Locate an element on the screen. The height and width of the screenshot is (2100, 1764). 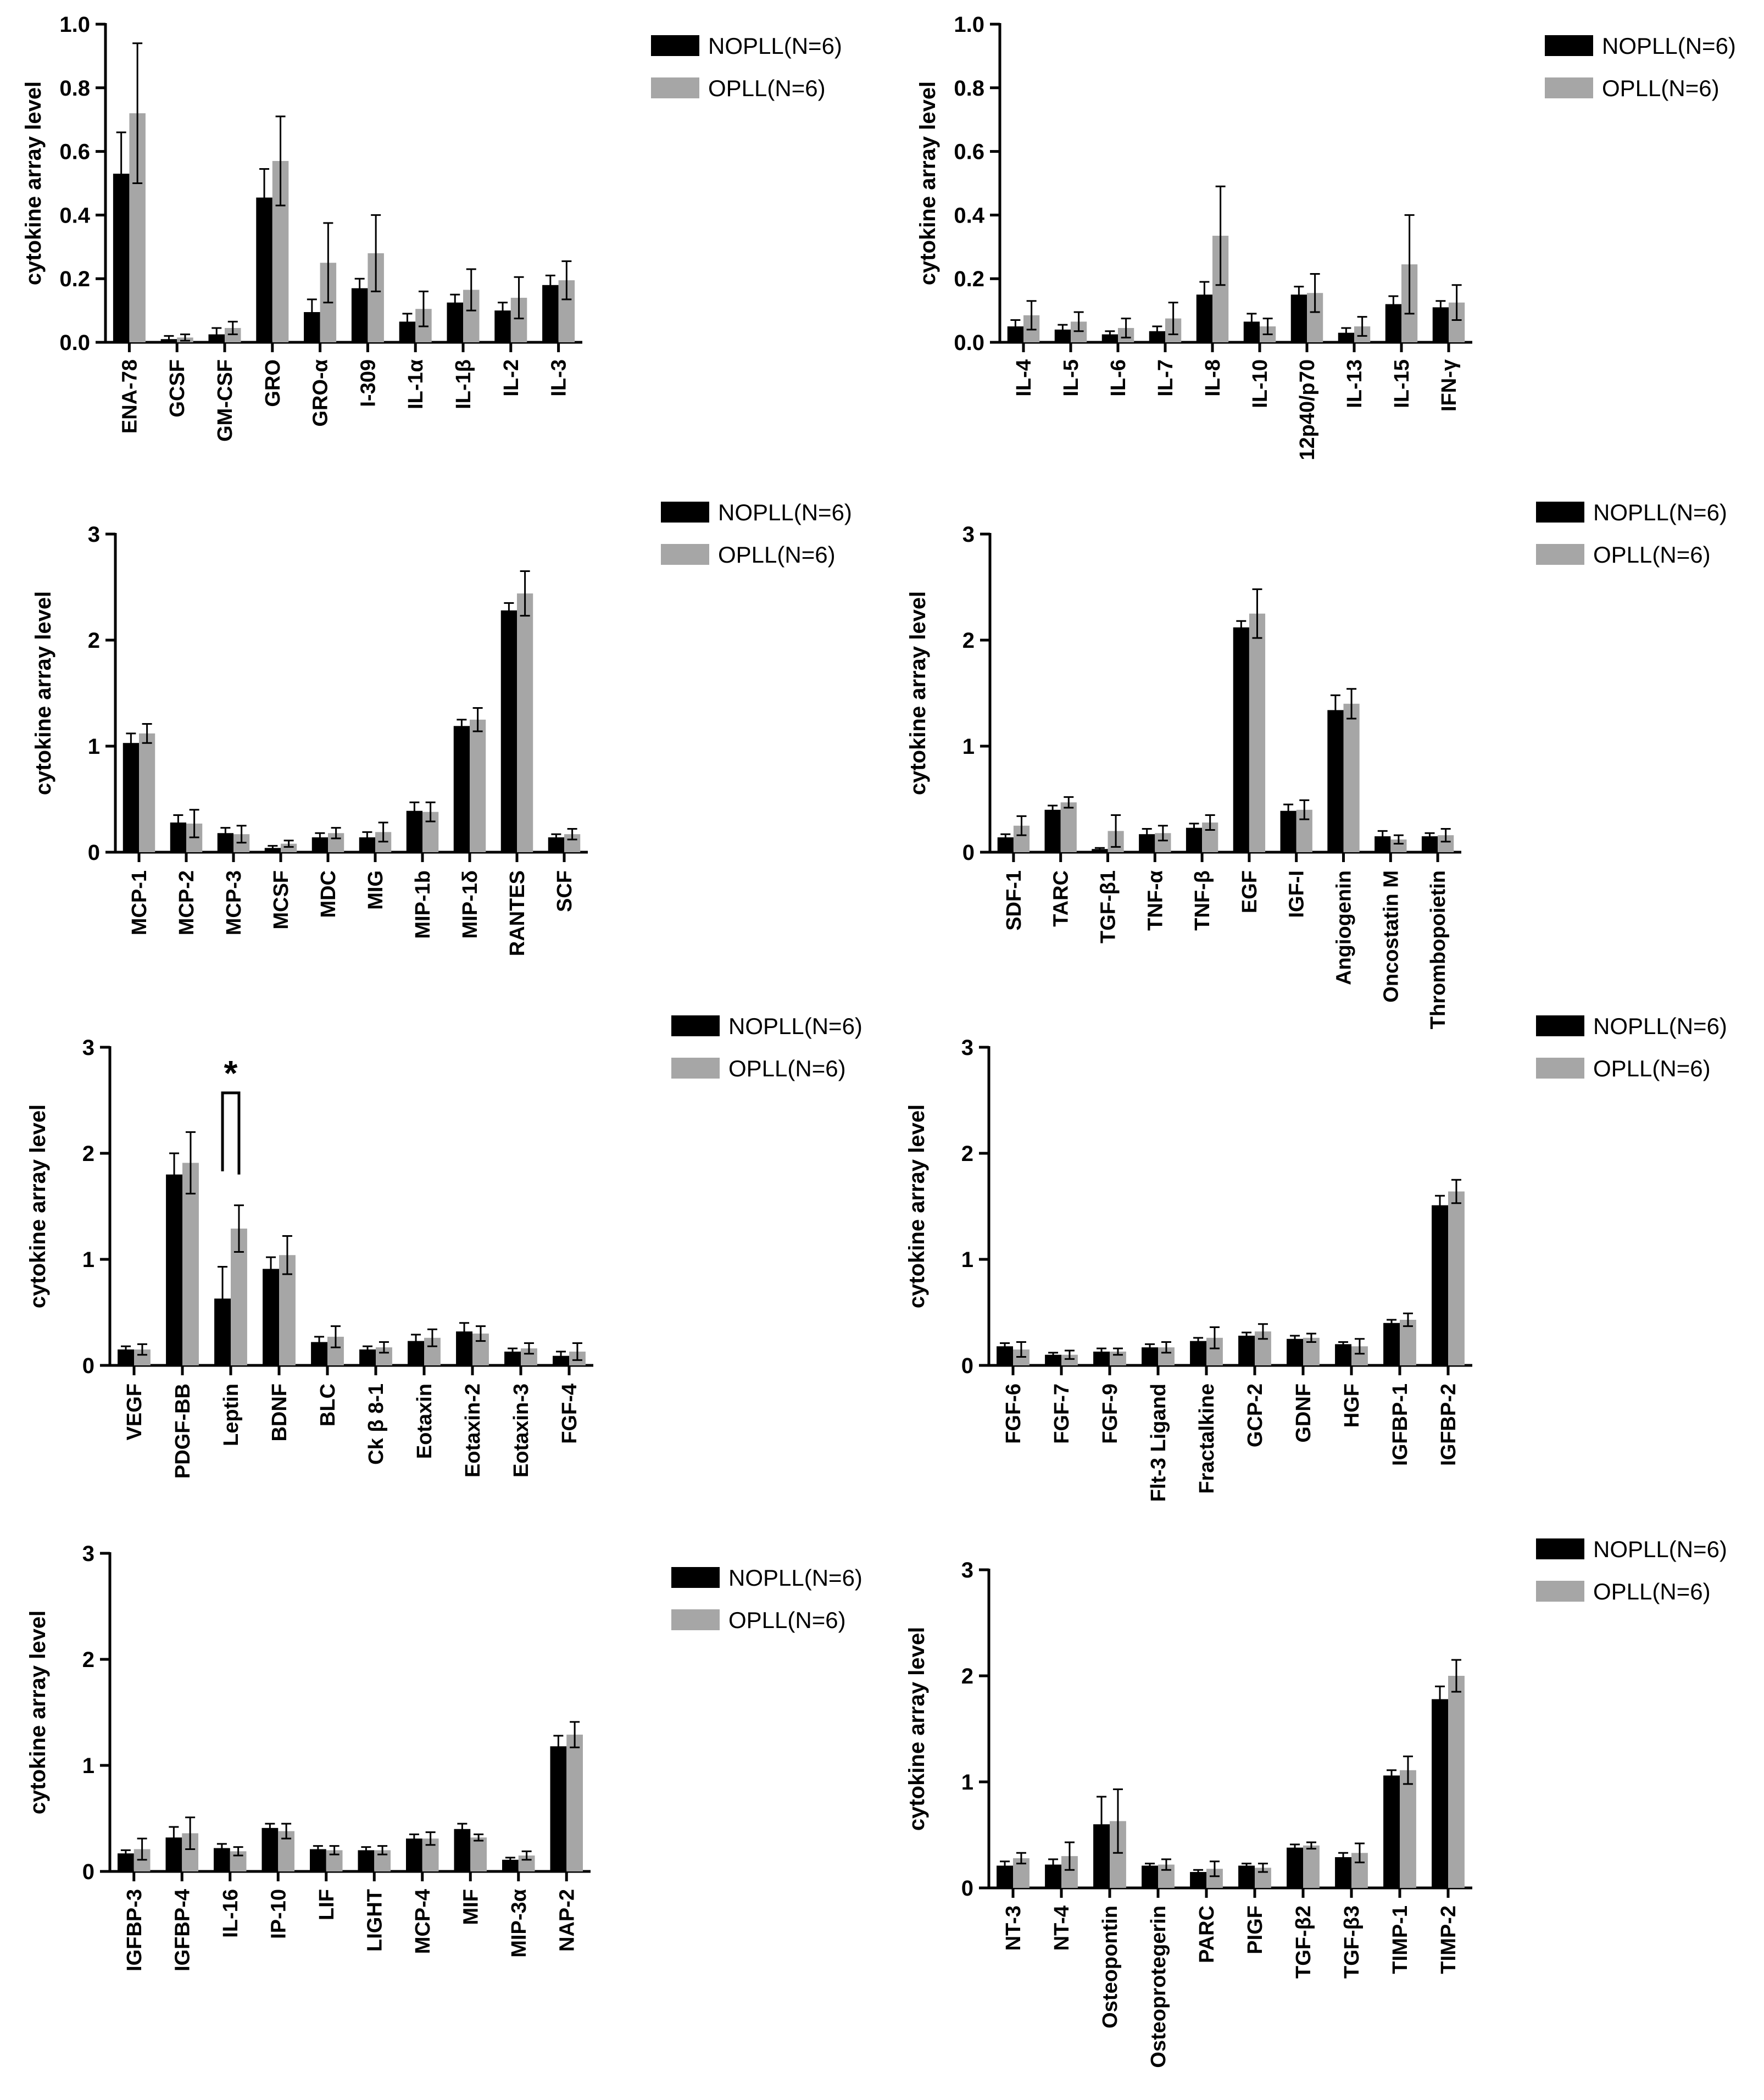
x-tick-label: VEGF is located at coordinates (134, 1412).